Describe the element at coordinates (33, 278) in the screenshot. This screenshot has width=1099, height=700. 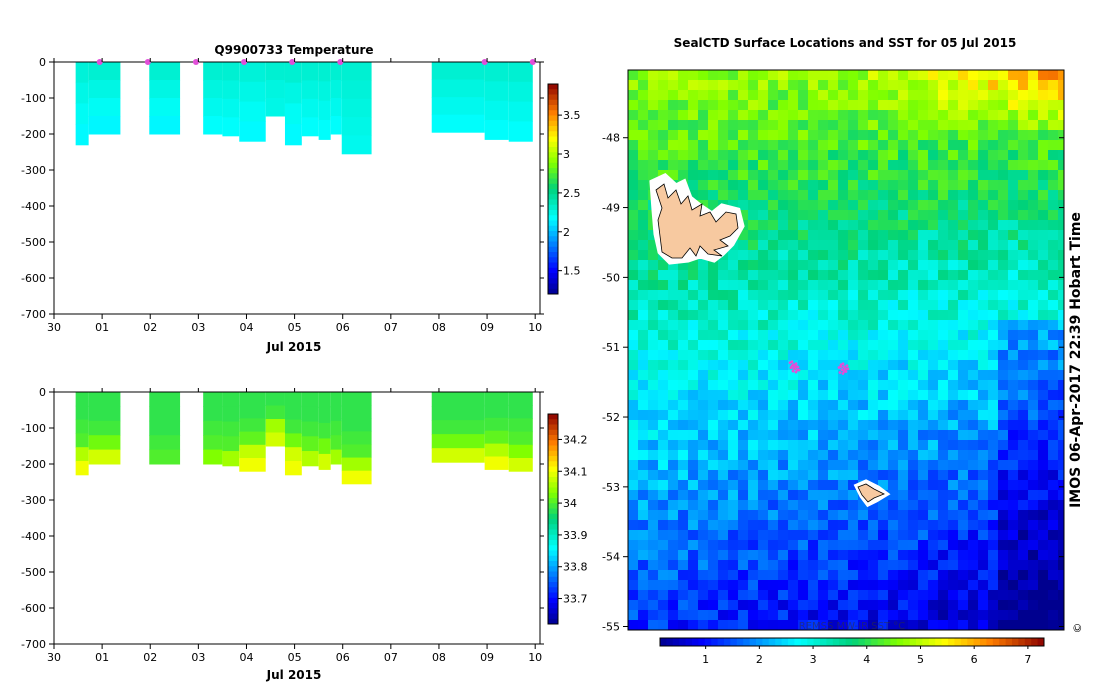
I see `y-tick-label: -600` at that location.